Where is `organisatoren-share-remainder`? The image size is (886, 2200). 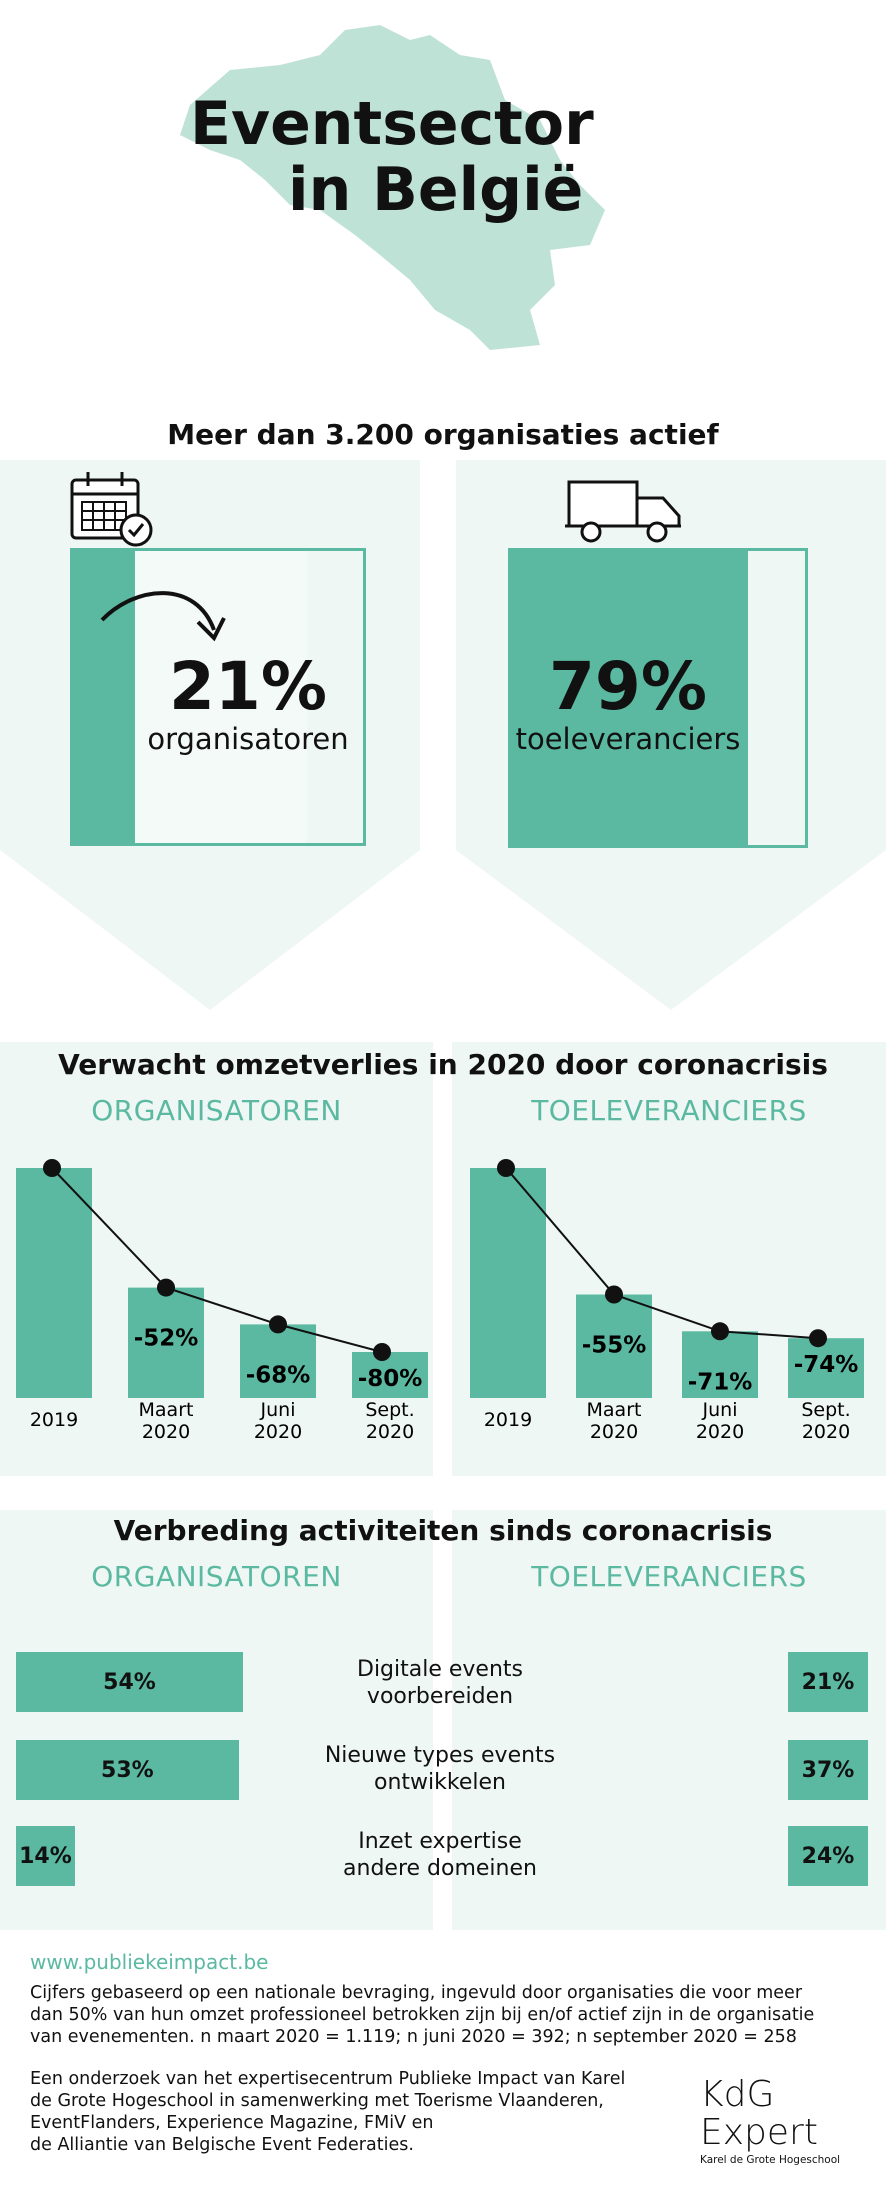 organisatoren-share-remainder is located at coordinates (221, 697).